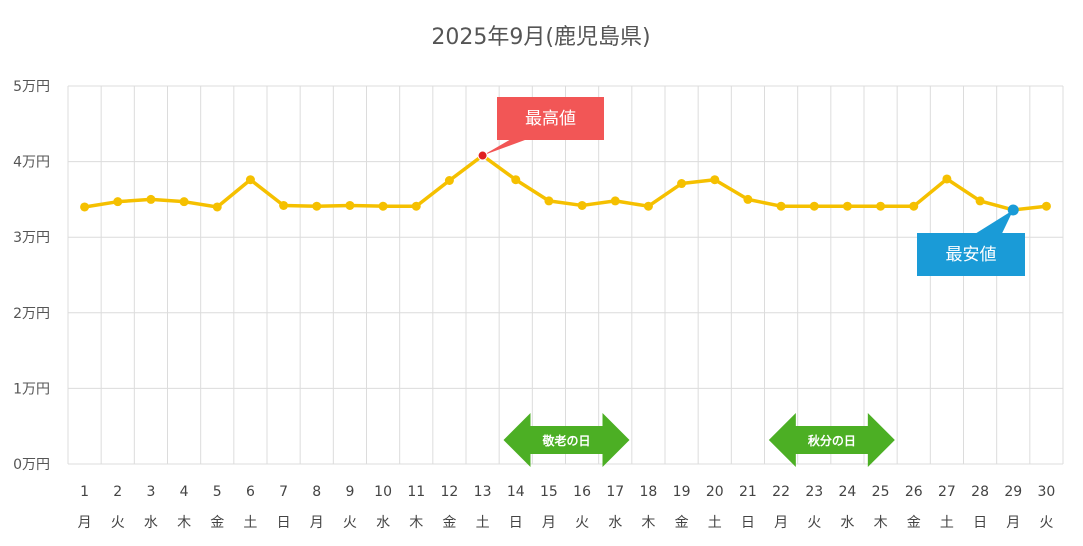  I want to click on holiday-marker: 秋分の日, so click(831, 440).